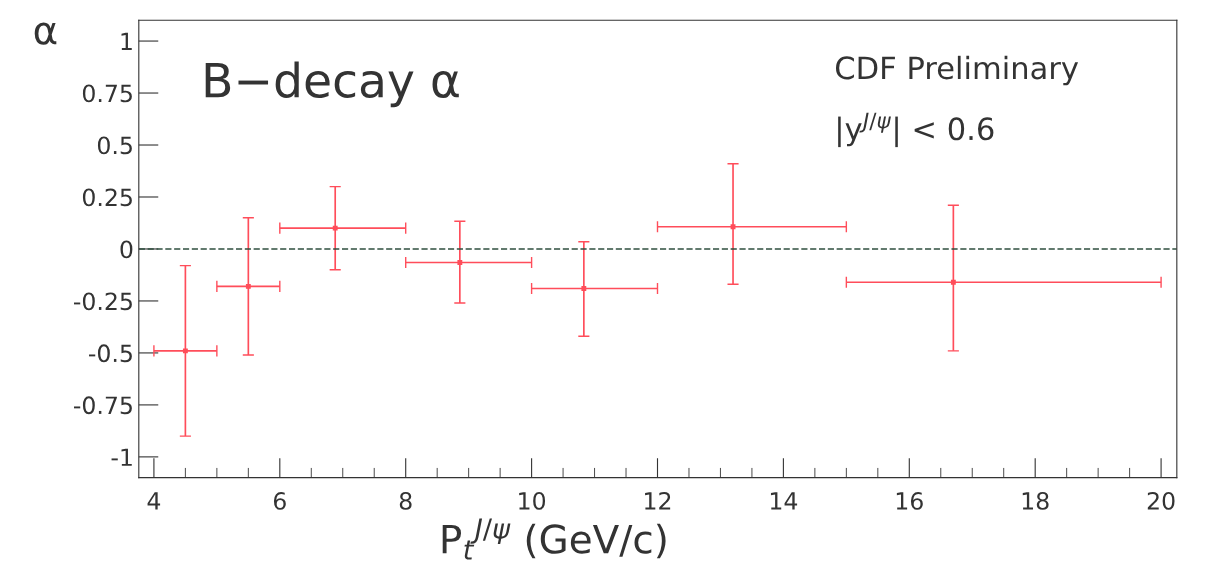  What do you see at coordinates (957, 70) in the screenshot?
I see `annotation: CDF Preliminary` at bounding box center [957, 70].